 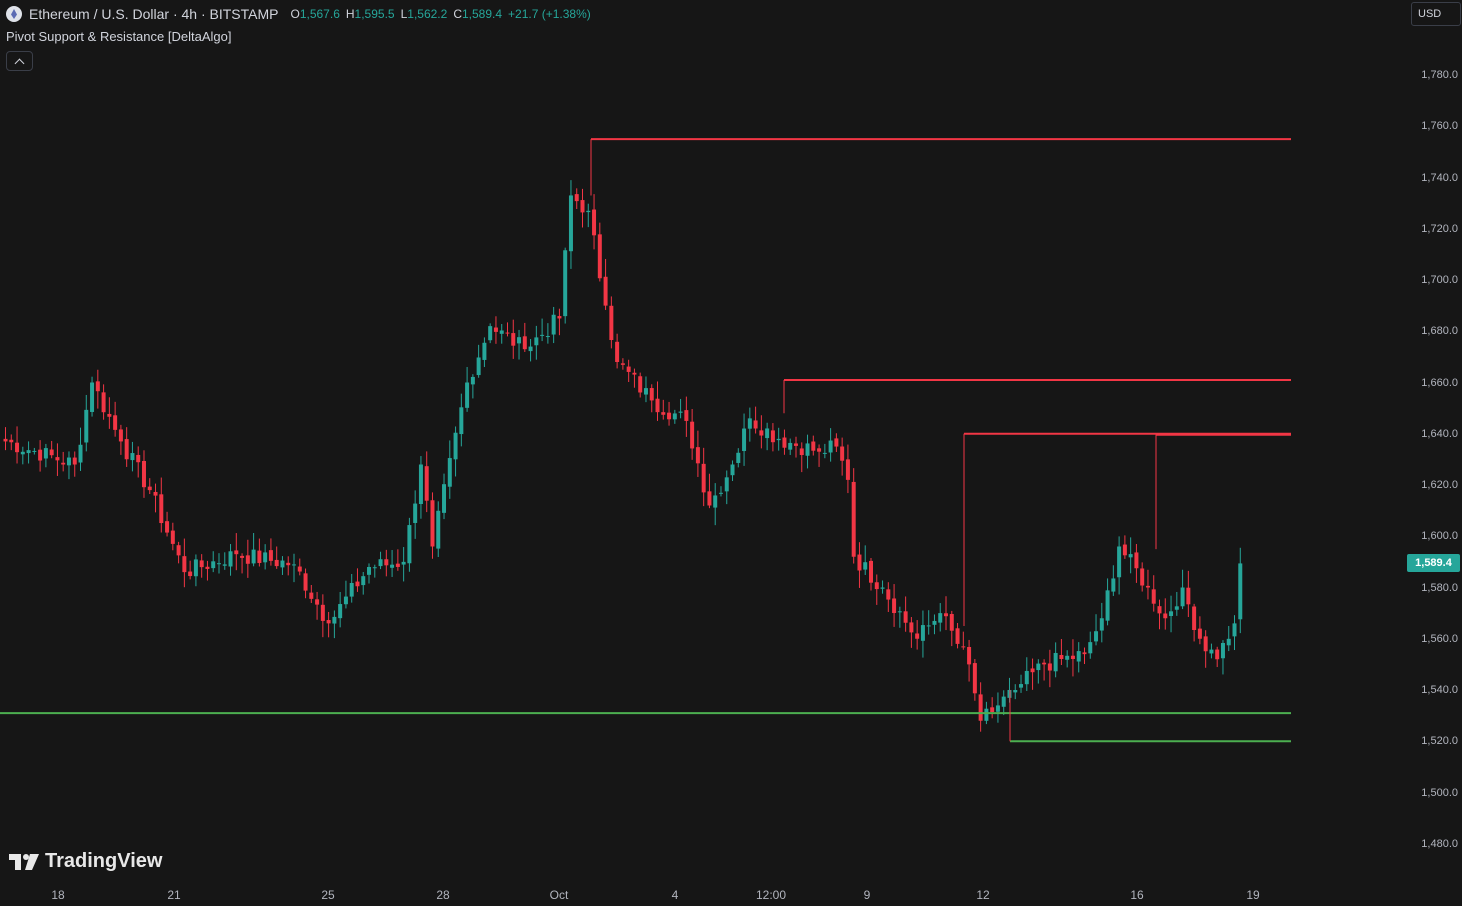 I want to click on time-label: 9, so click(x=867, y=895).